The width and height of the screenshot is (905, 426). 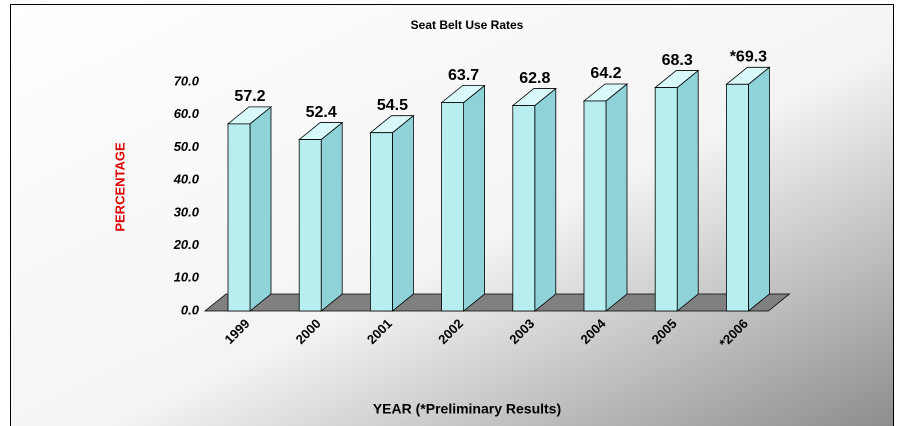 I want to click on y-tick-label: 70.0, so click(x=187, y=80).